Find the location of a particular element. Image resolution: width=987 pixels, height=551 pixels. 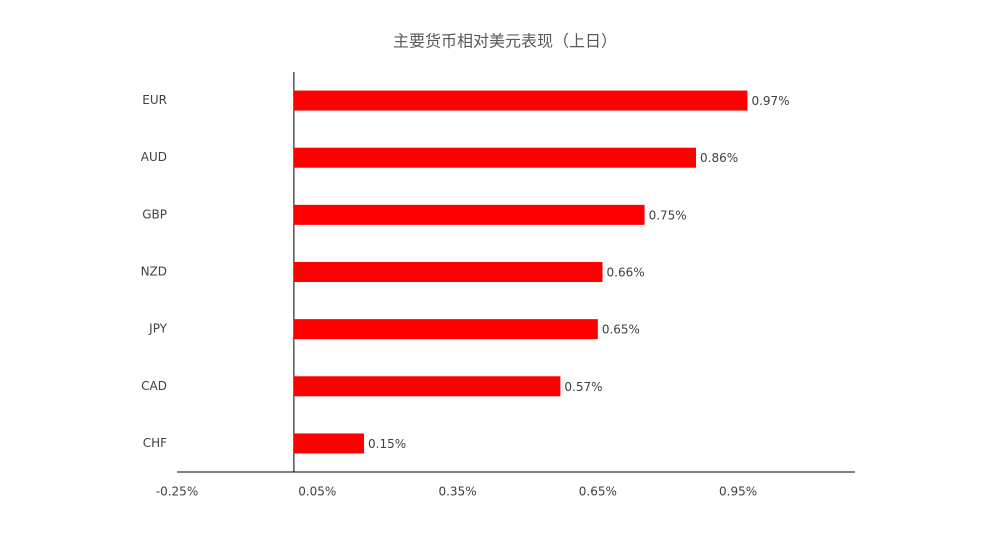

x-tick-label: 0.05% is located at coordinates (317, 492).